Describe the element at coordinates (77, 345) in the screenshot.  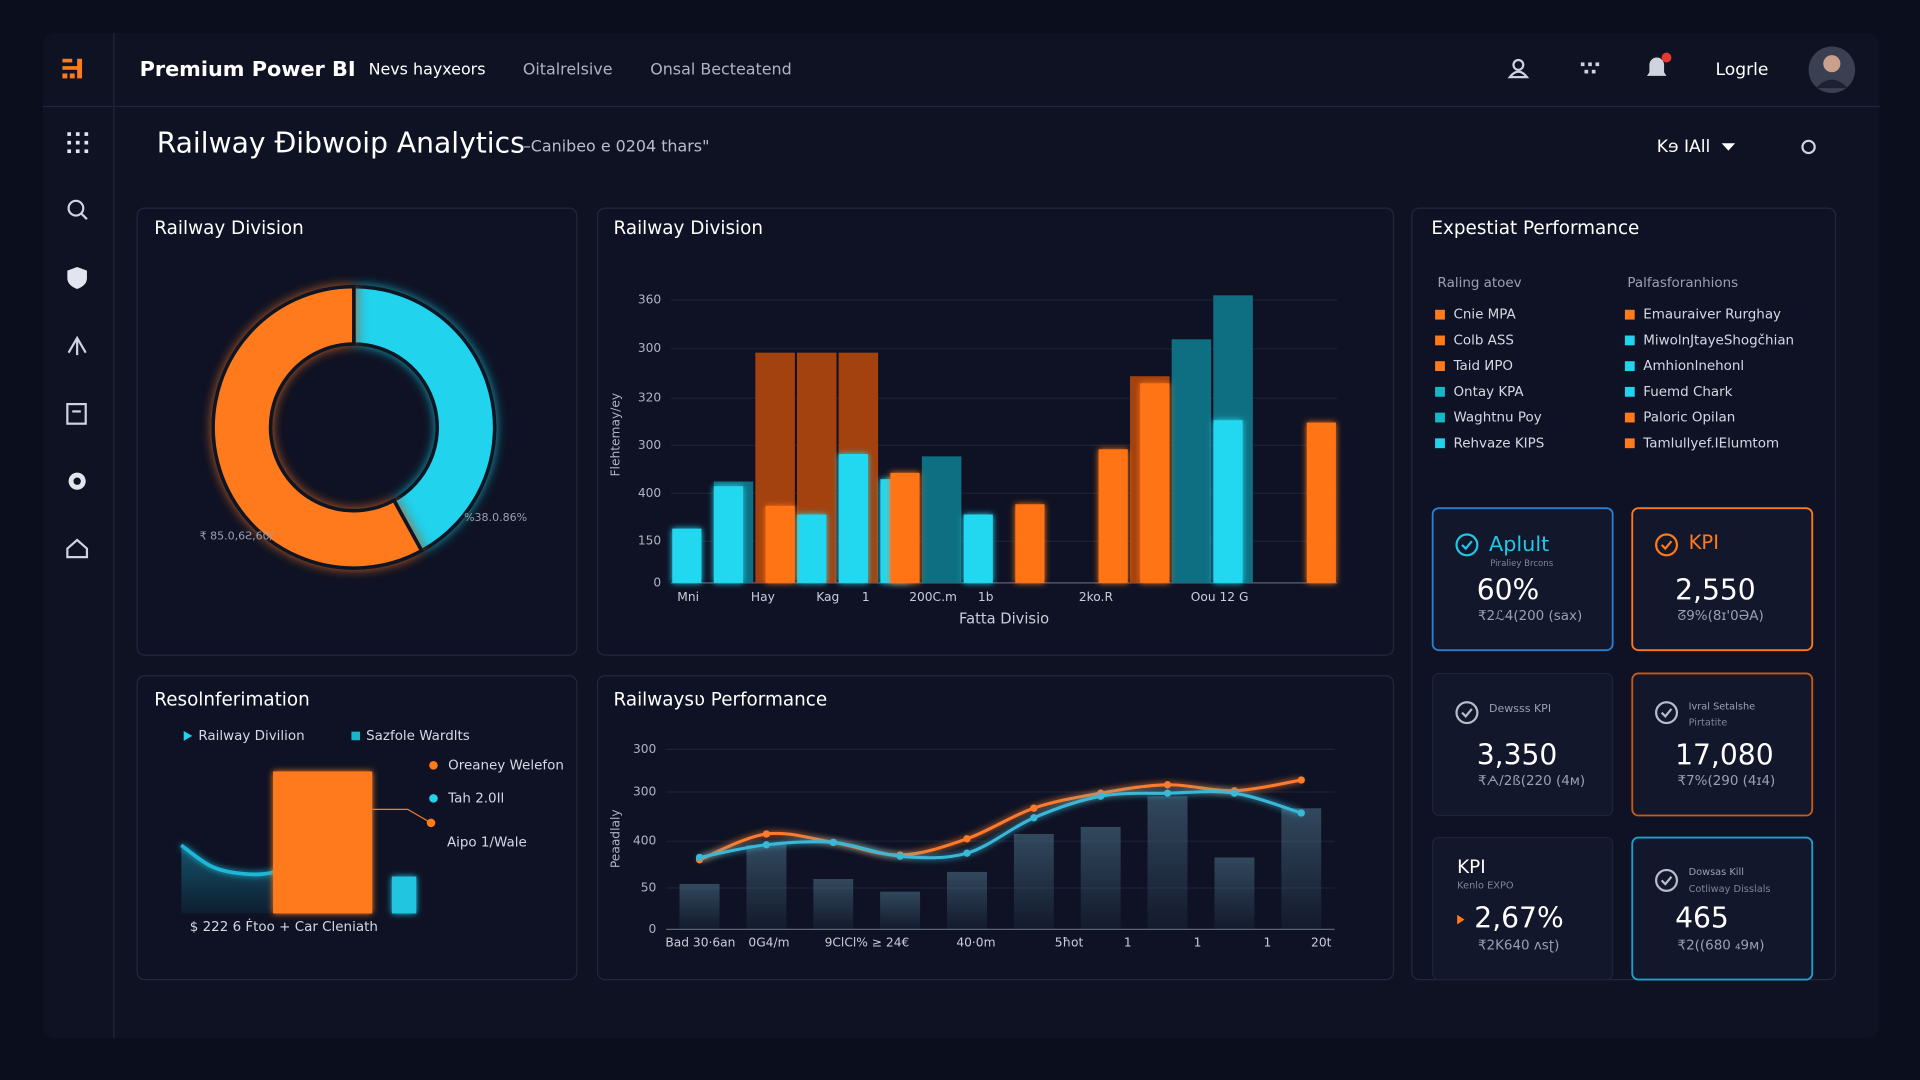
I see `sidebar-share` at that location.